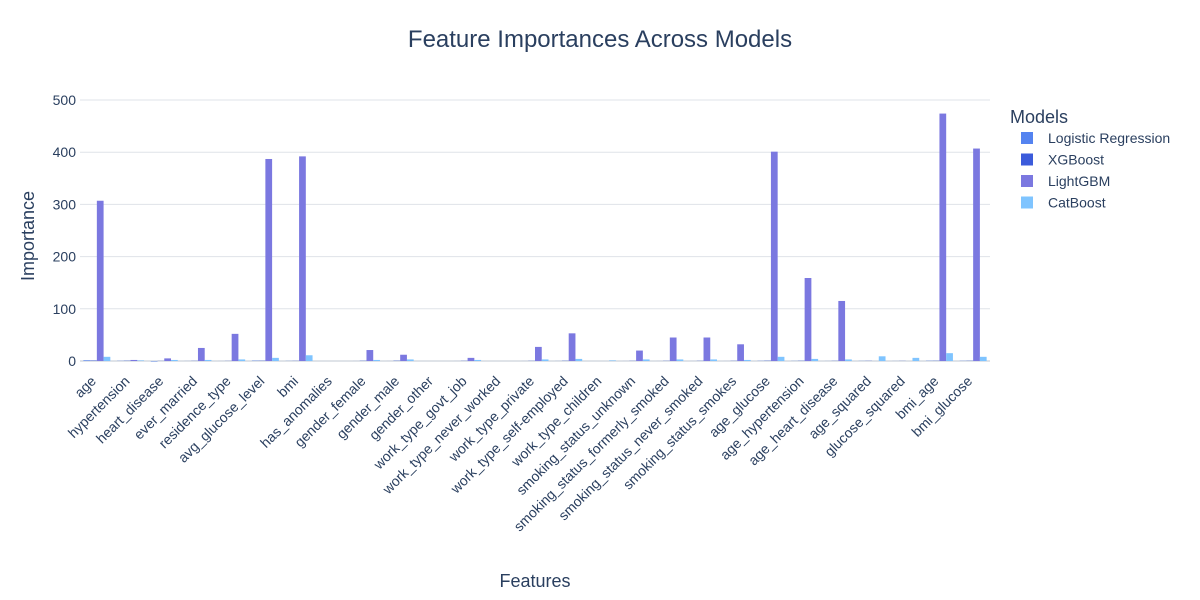 The image size is (1200, 600). Describe the element at coordinates (65, 100) in the screenshot. I see `y-tick-label: 500` at that location.